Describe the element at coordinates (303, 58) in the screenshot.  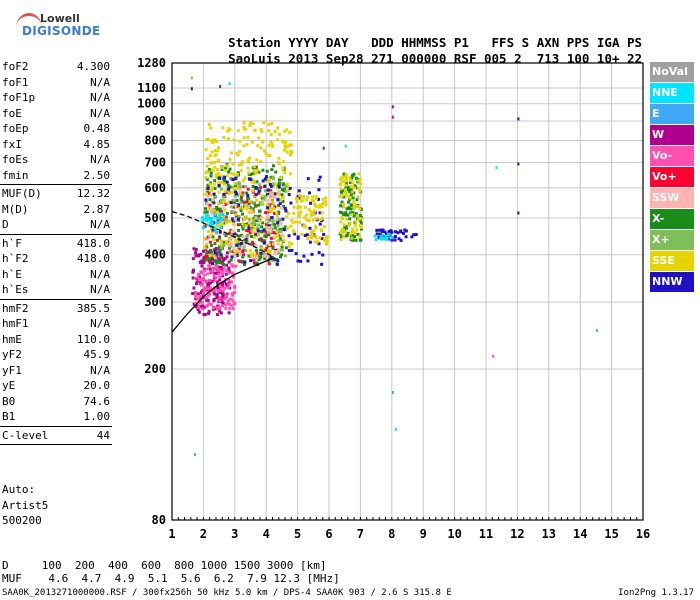
I see `header-value: 2013` at that location.